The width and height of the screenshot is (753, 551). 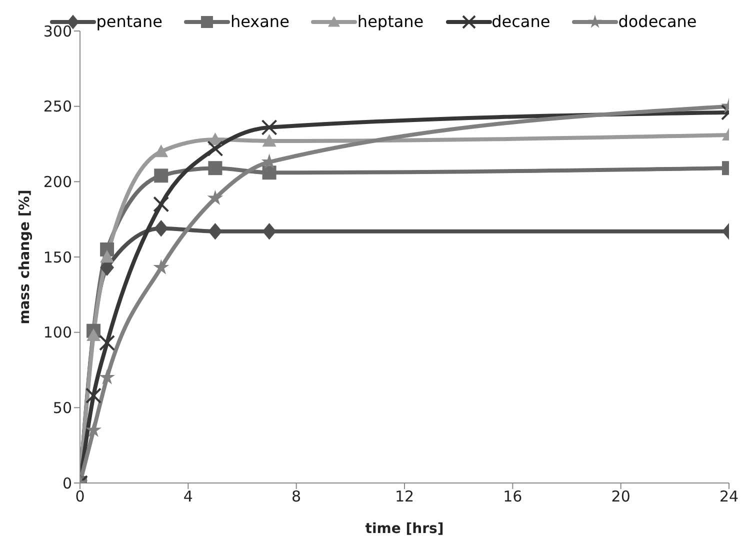 I want to click on x-tick-label: 8, so click(x=297, y=497).